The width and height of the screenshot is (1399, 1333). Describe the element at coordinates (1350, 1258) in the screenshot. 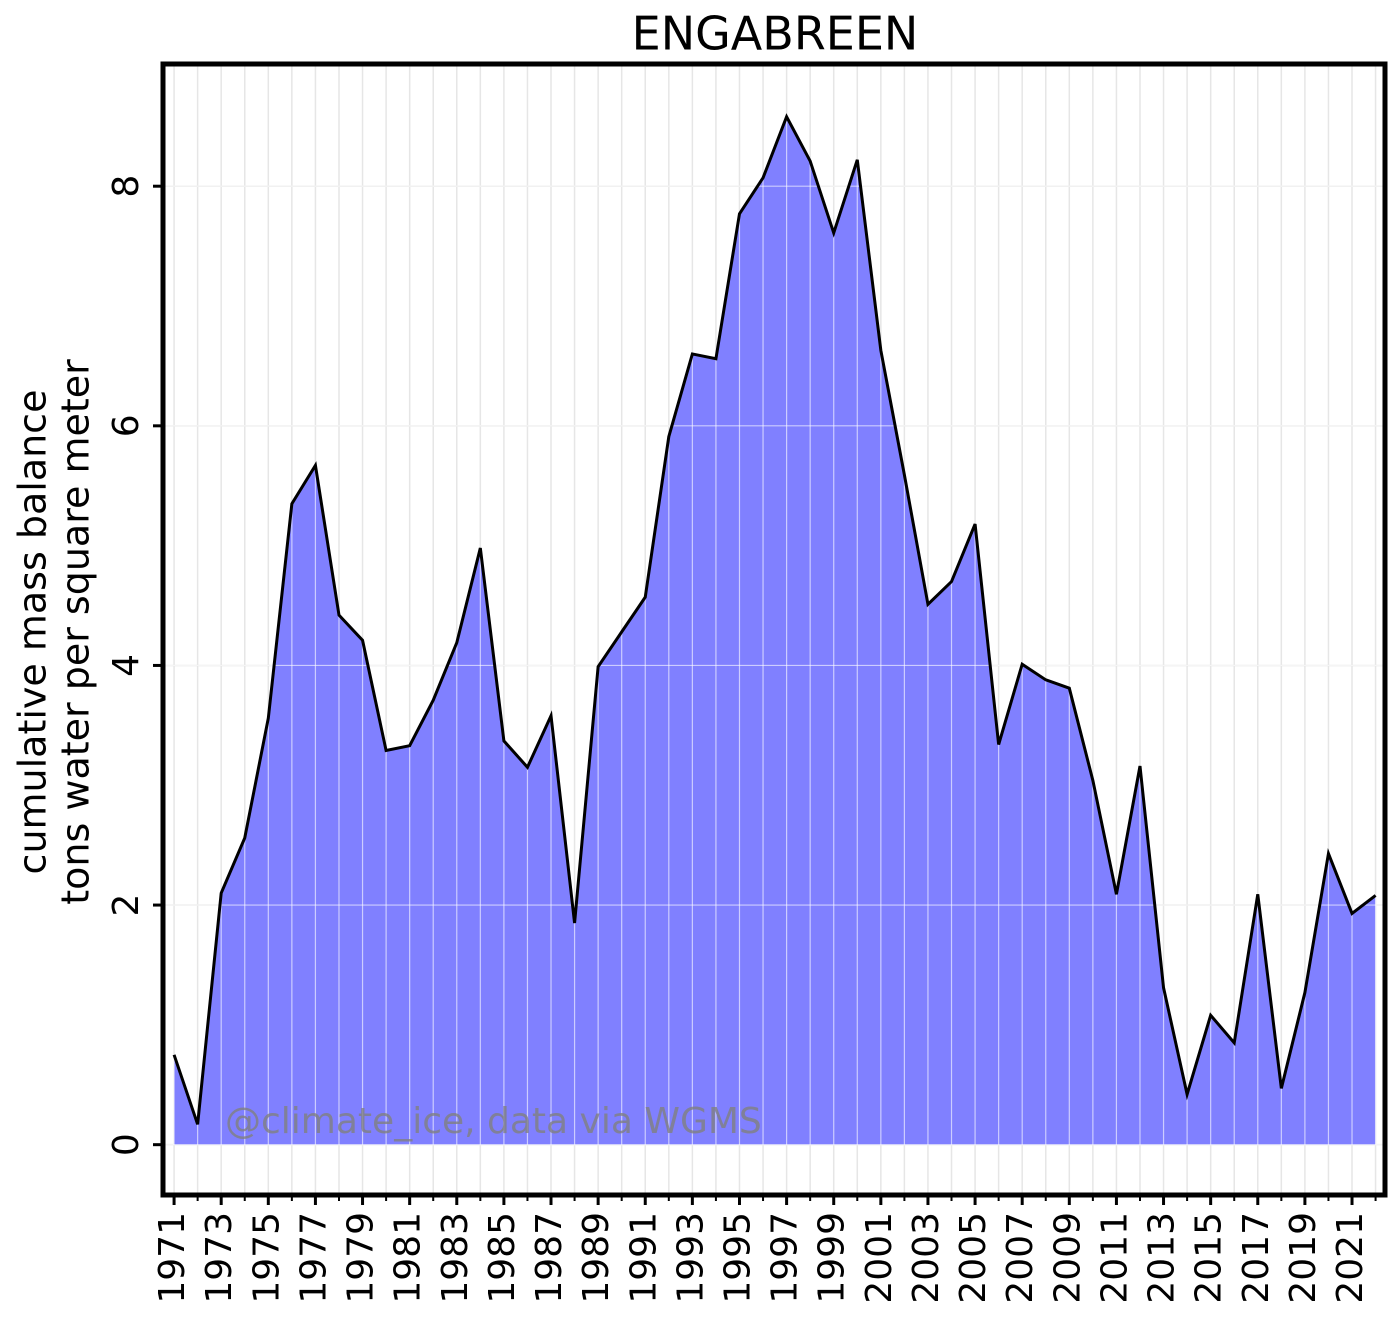

I see `x-tick-label: 2021` at that location.